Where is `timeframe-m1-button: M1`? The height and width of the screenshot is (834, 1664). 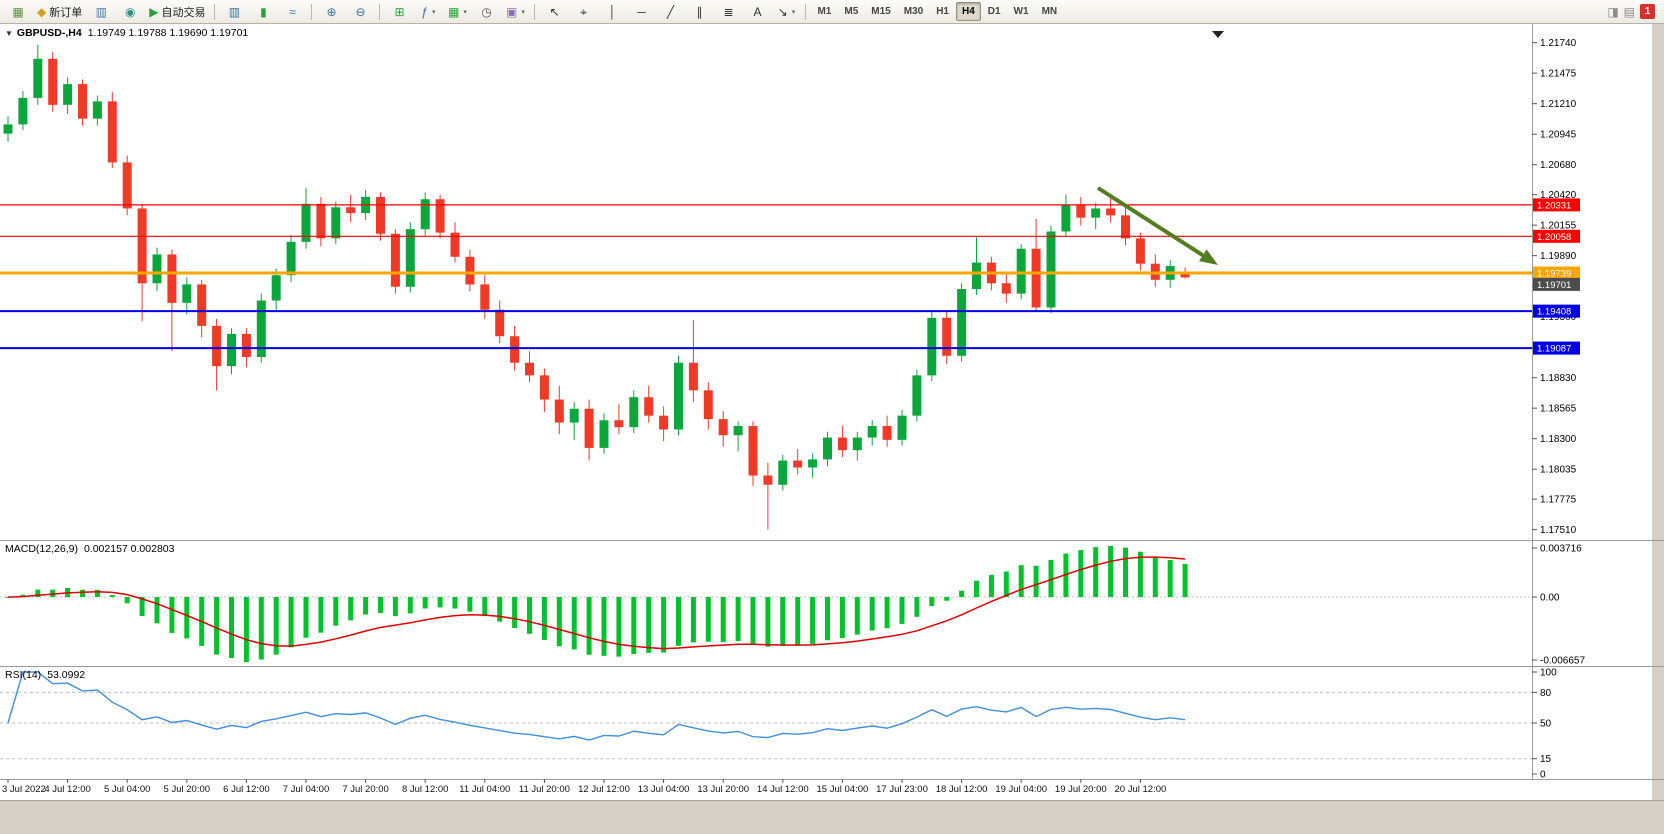 timeframe-m1-button: M1 is located at coordinates (824, 11).